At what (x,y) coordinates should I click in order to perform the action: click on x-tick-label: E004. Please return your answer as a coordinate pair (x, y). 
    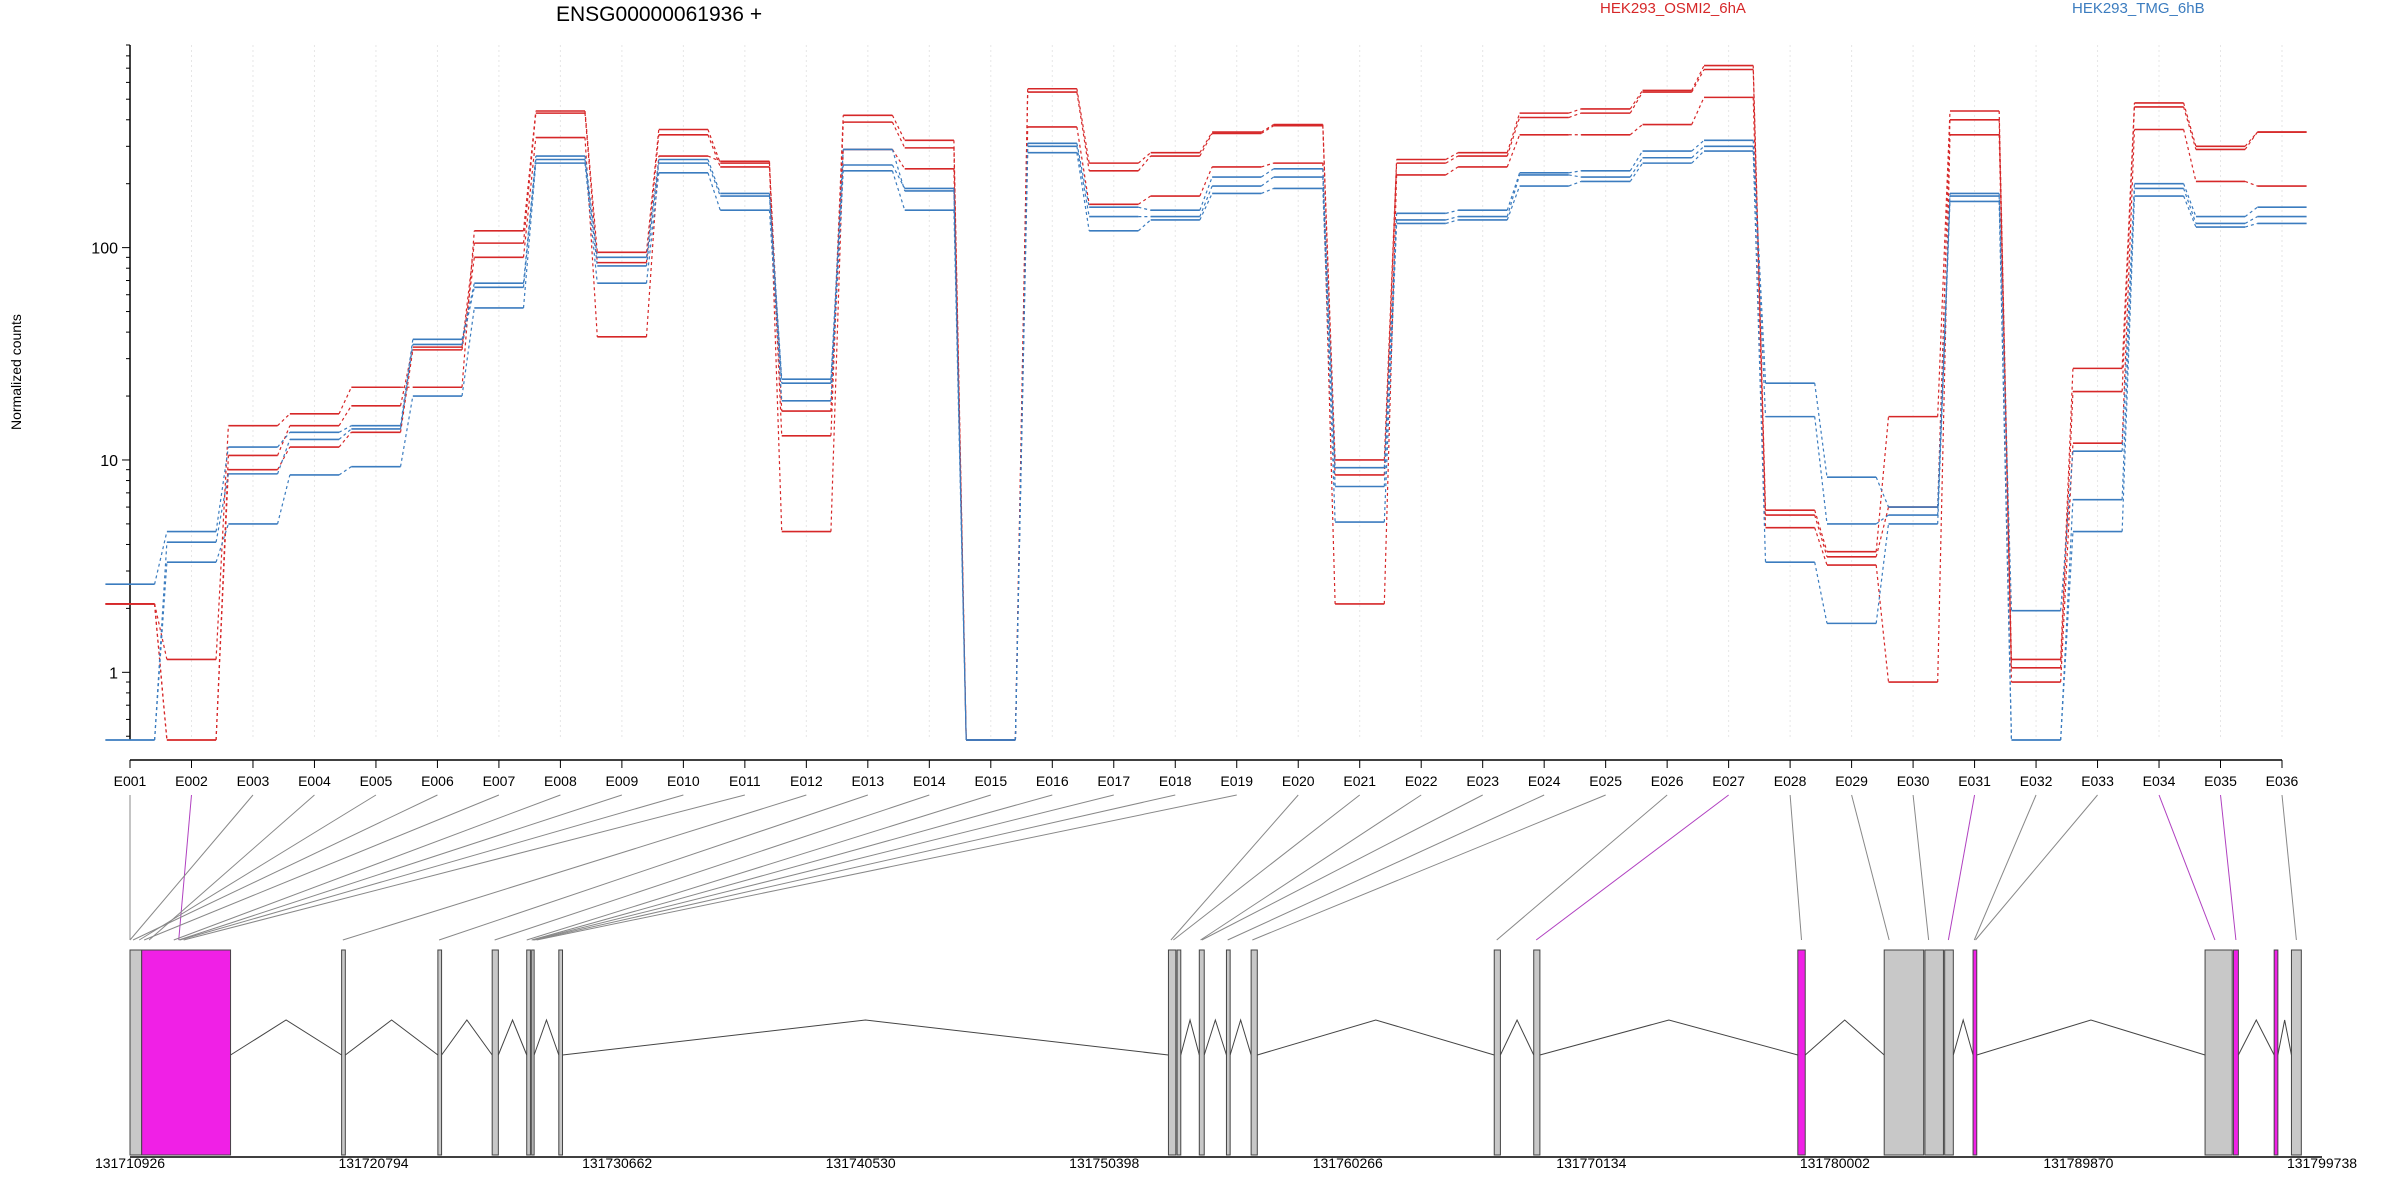
    Looking at the image, I should click on (314, 781).